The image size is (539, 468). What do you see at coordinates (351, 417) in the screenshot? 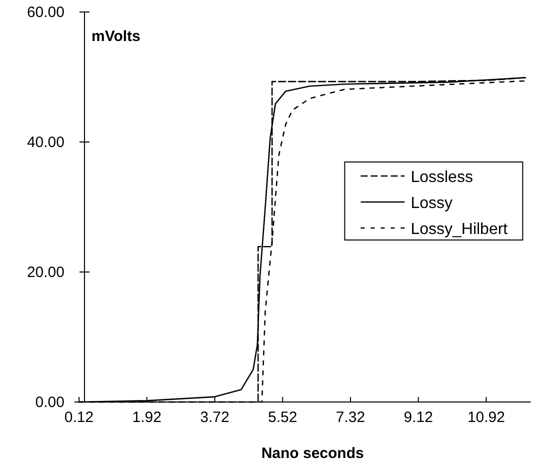
I see `x-tick-label: 7.32` at bounding box center [351, 417].